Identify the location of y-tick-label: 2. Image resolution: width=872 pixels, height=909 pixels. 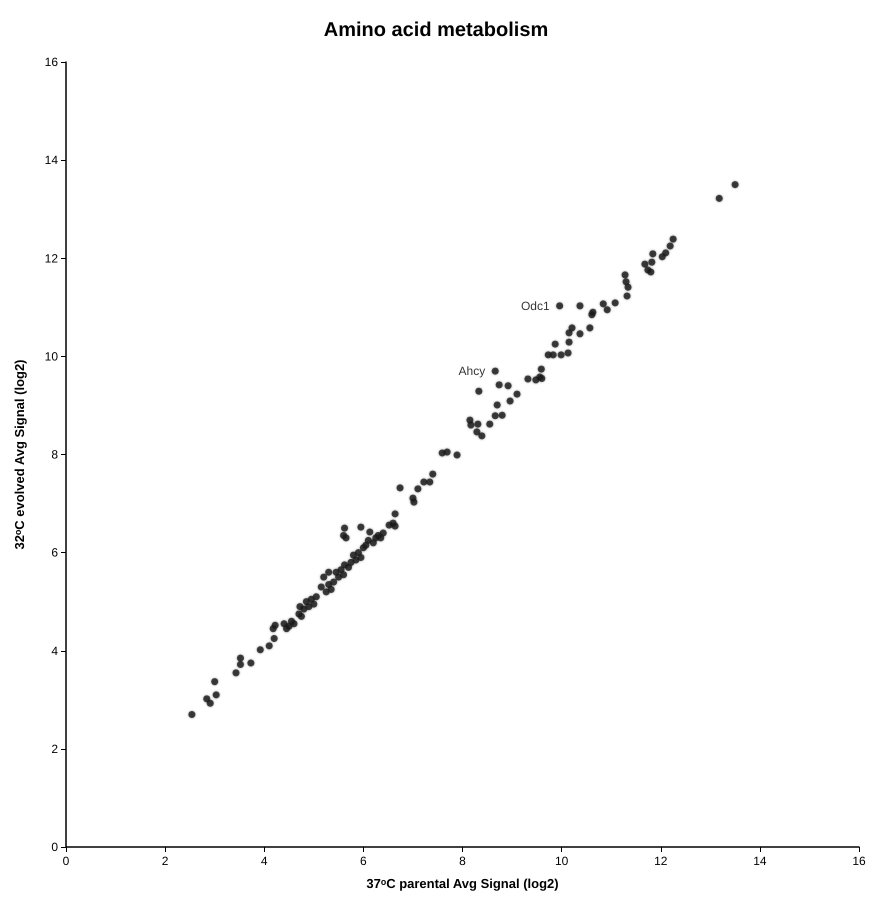
(54, 749).